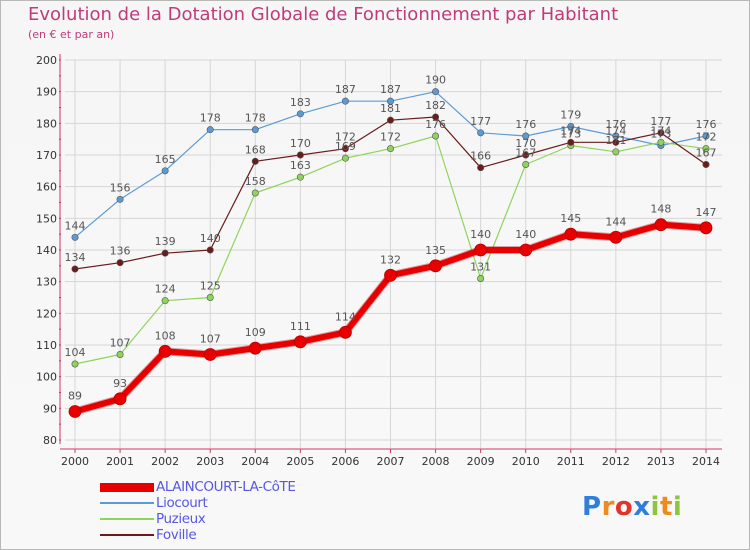 Image resolution: width=750 pixels, height=550 pixels. Describe the element at coordinates (226, 487) in the screenshot. I see `legend-label: ALAINCOURT-LA-CôTE` at that location.